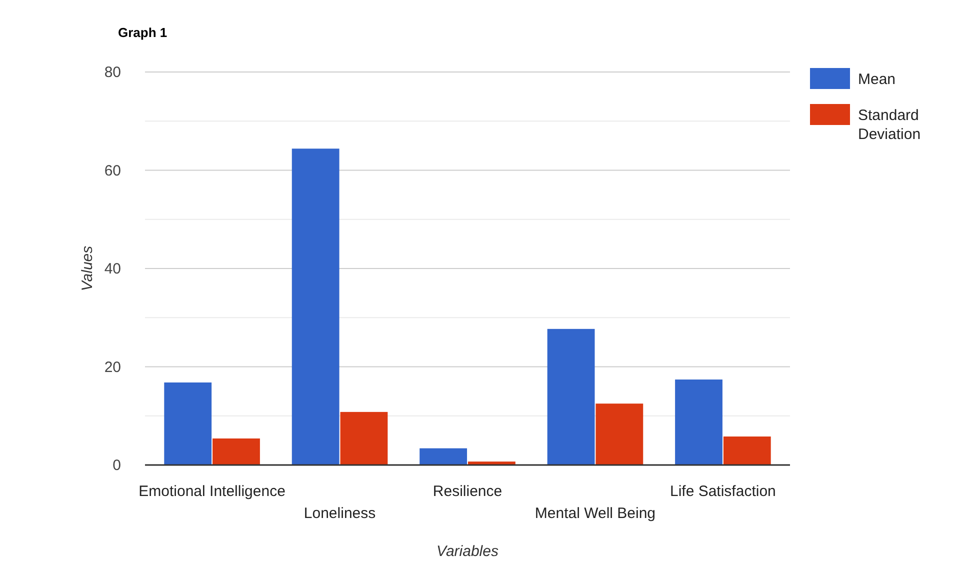 The image size is (958, 566). I want to click on y-tick-label: 60, so click(112, 171).